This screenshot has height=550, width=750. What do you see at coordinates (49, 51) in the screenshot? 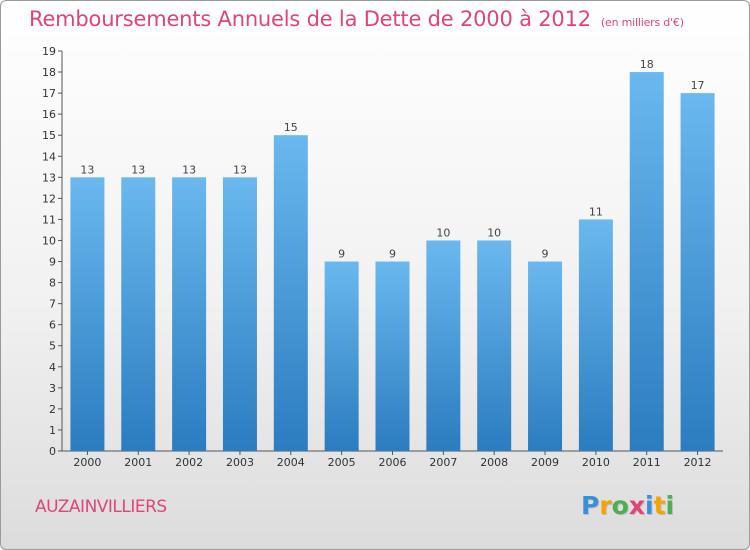
I see `y-tick-label: 19` at bounding box center [49, 51].